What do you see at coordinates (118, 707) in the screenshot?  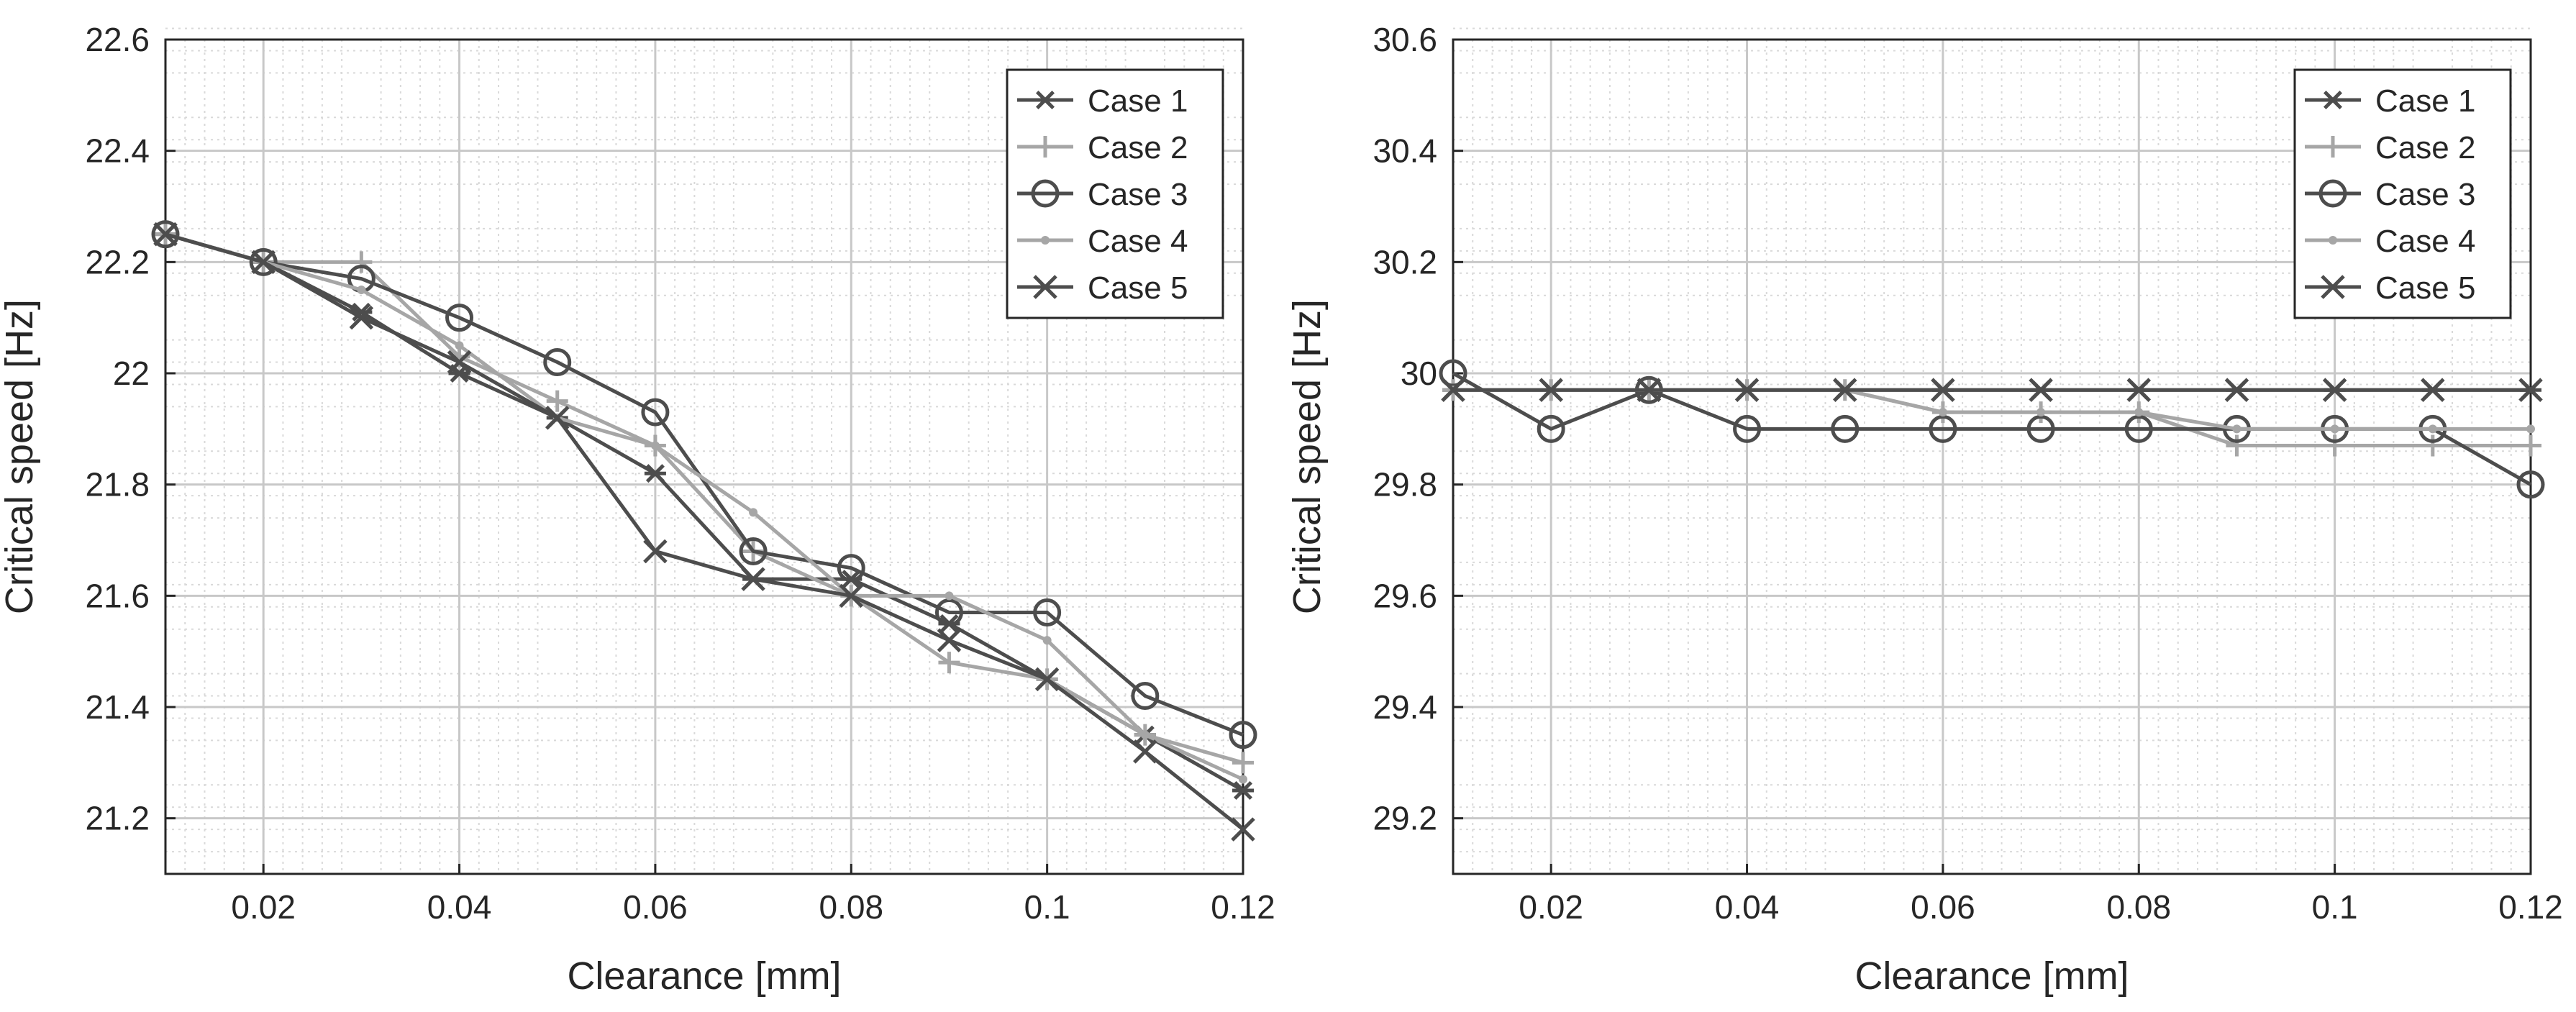 I see `y-tick-label: 21.4` at bounding box center [118, 707].